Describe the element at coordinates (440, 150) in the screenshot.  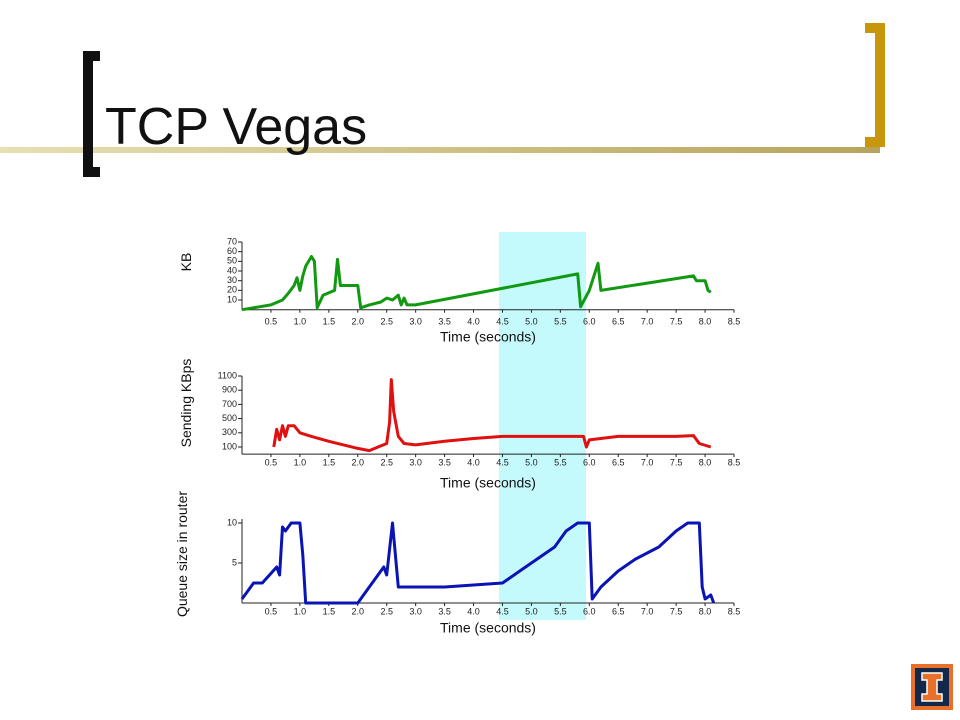
I see `title-rule` at that location.